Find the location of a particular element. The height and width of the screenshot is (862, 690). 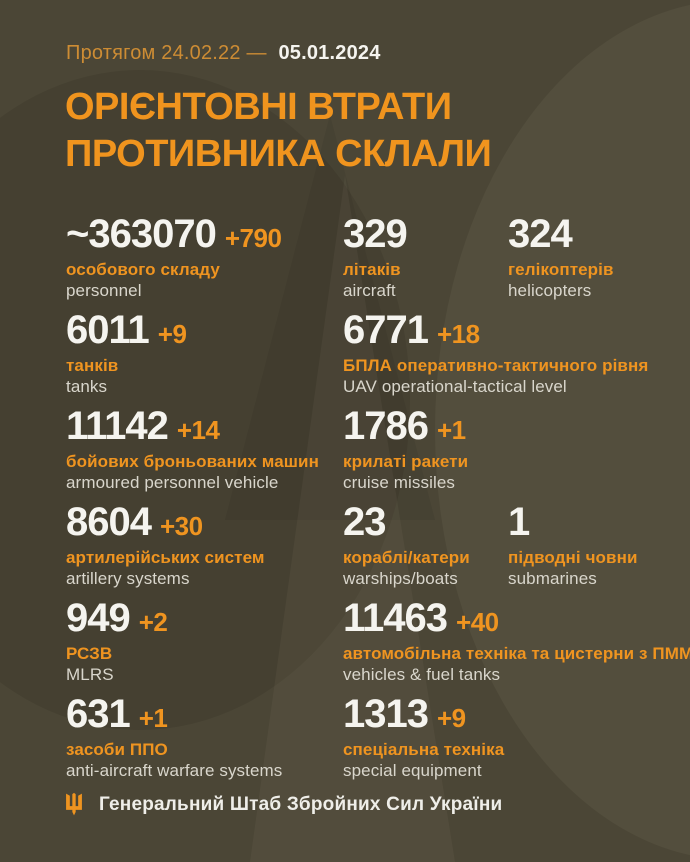

stat-block: 1 підводні човни submarines is located at coordinates (582, 548).